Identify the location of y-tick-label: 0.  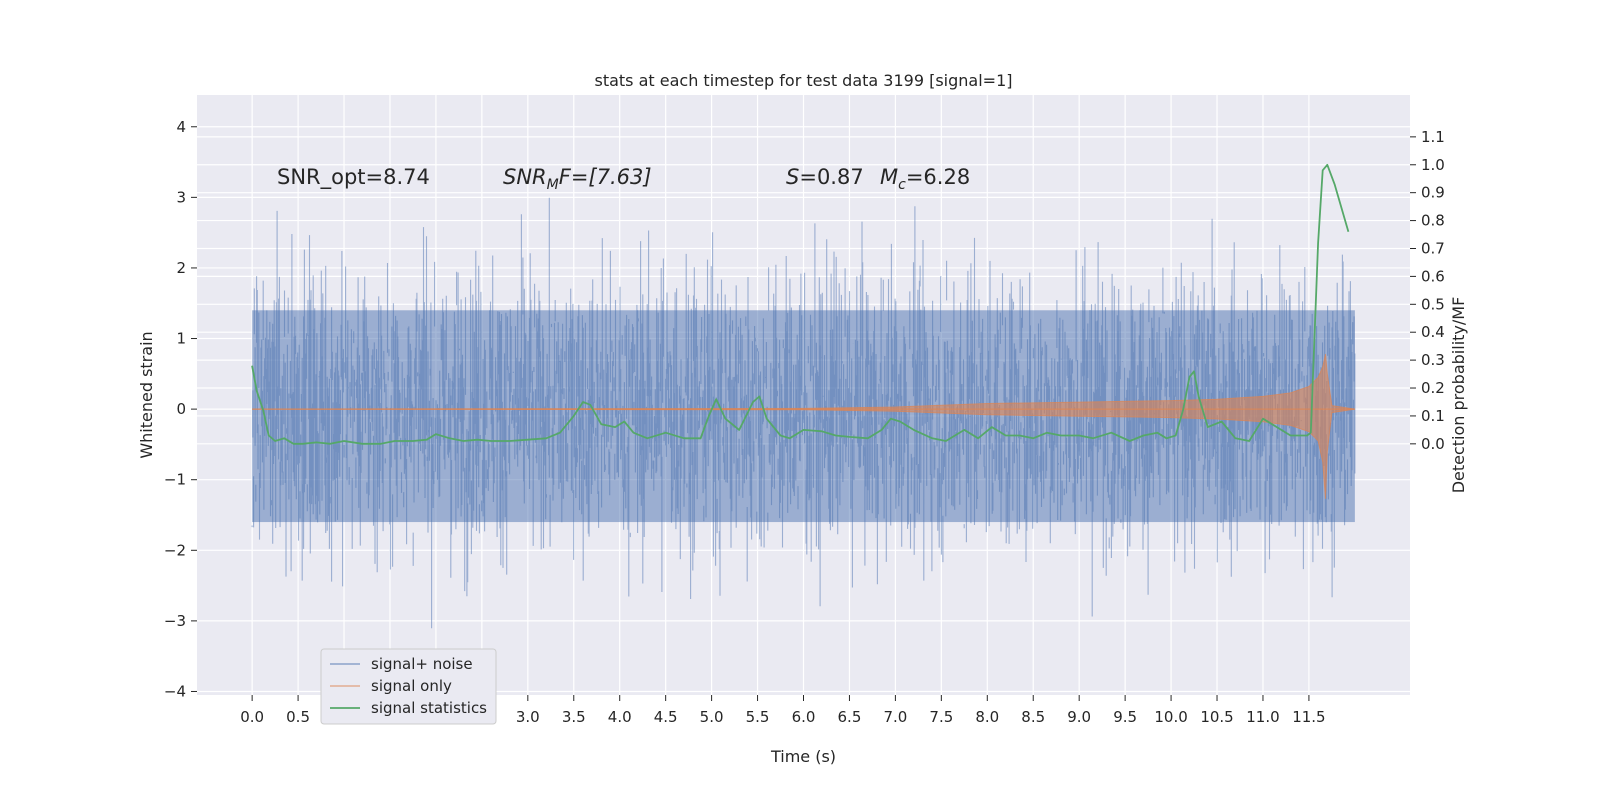
(181, 409).